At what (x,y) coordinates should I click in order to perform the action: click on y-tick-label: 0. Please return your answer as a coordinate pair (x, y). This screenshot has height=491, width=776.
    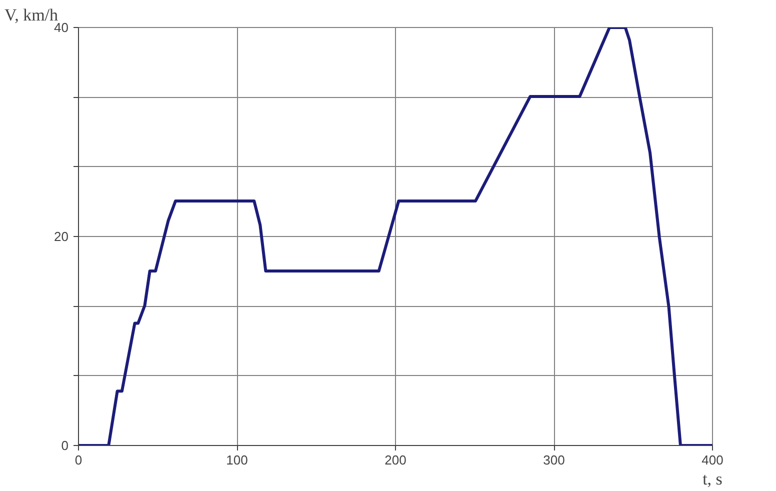
    Looking at the image, I should click on (65, 445).